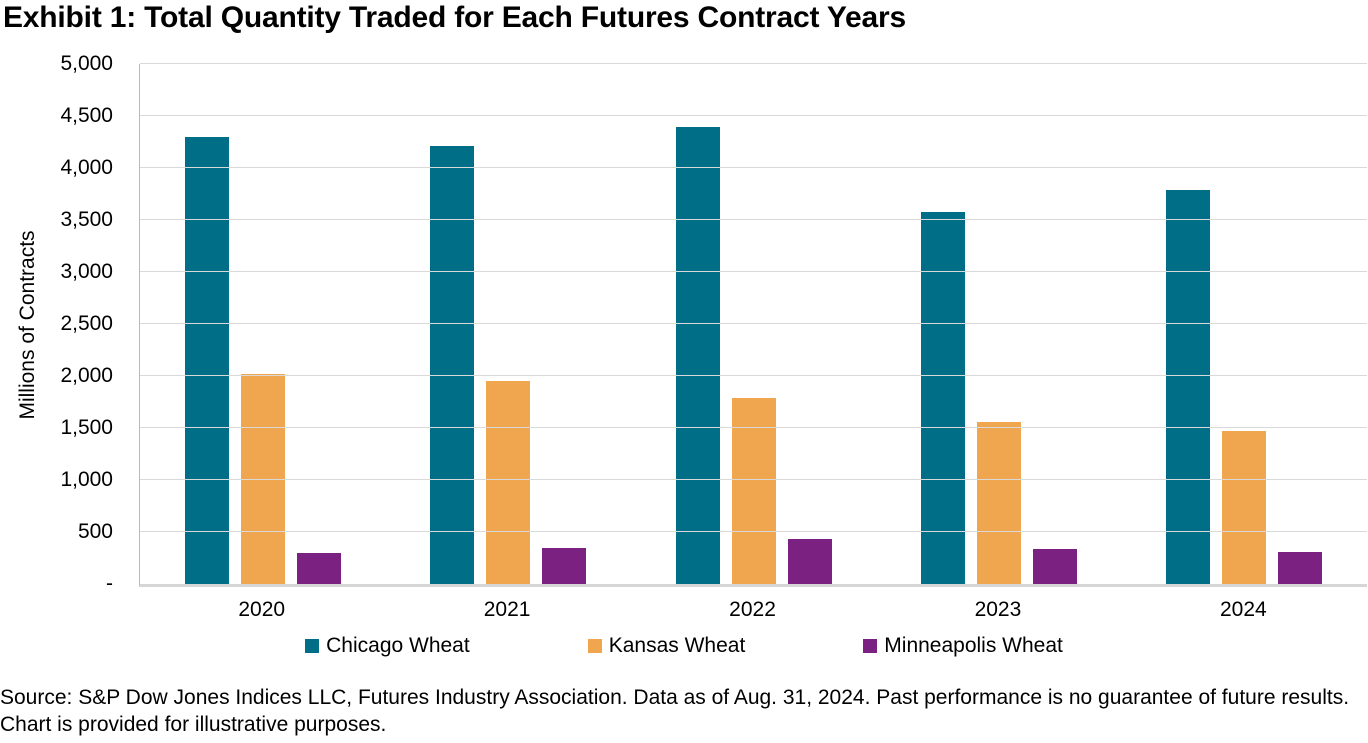  I want to click on y-tick-label: 3,500, so click(86, 219).